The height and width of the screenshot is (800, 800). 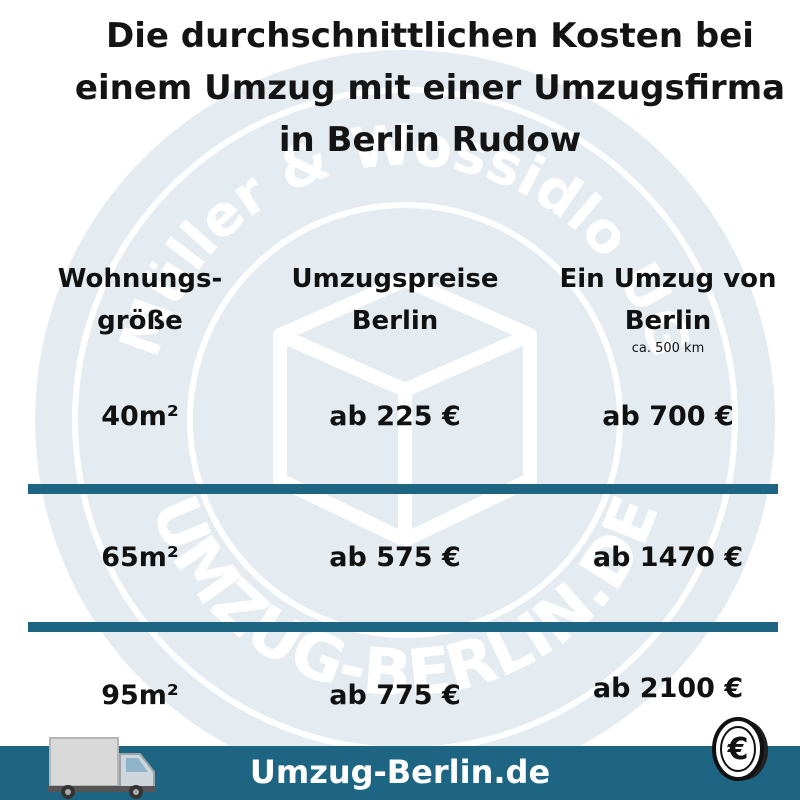 I want to click on row-2-price-berlin: ab 575 €, so click(x=395, y=558).